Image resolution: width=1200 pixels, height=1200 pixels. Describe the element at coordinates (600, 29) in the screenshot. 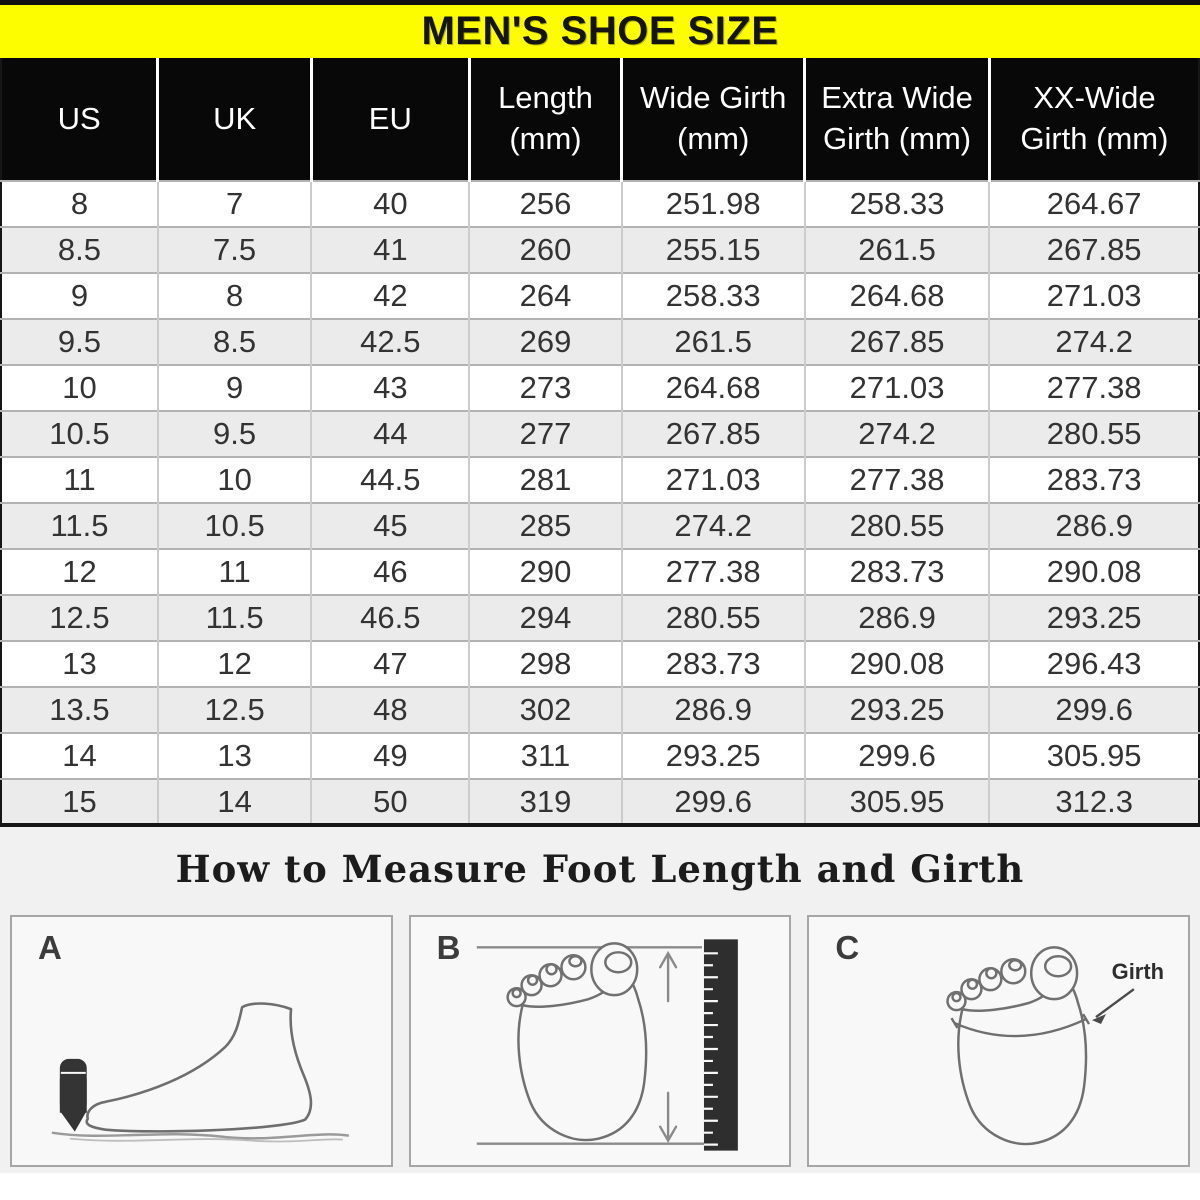

I see `title-banner: MEN'S SHOE SIZE` at that location.